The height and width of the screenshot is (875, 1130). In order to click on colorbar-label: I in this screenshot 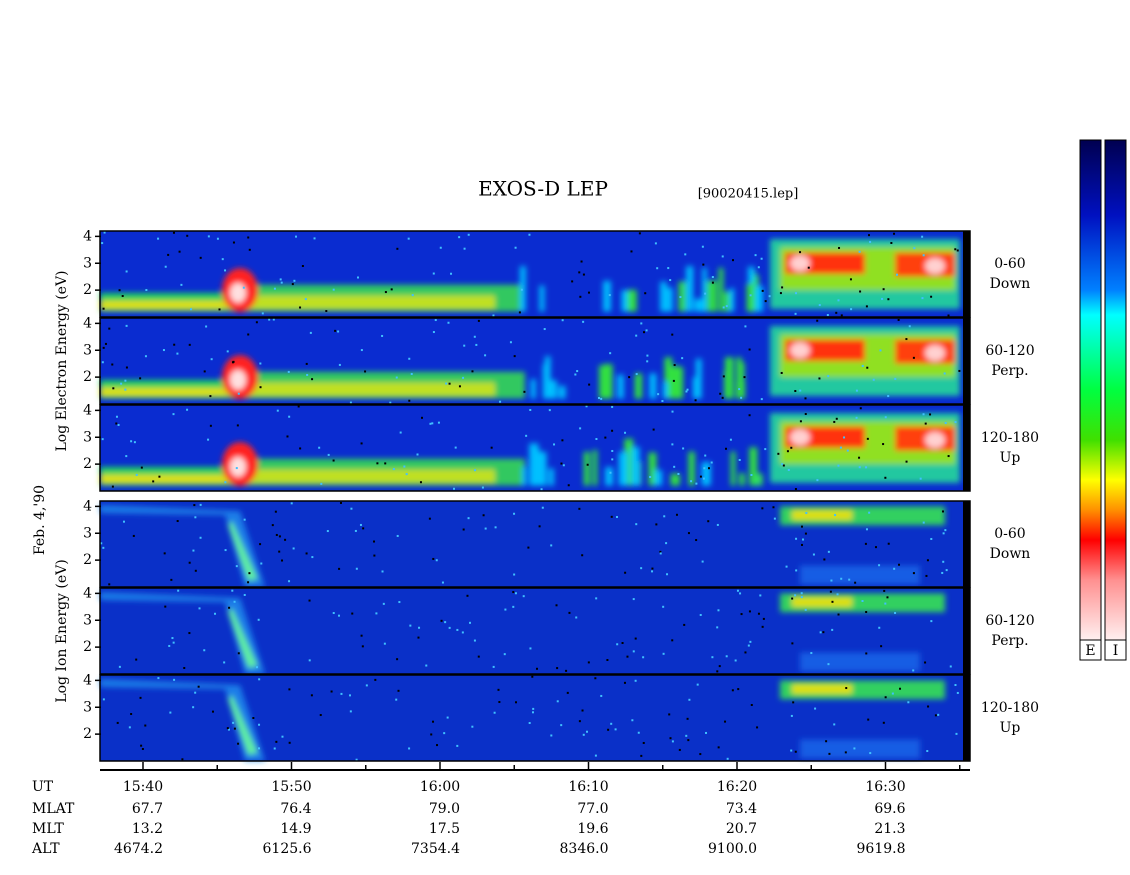, I will do `click(1116, 651)`.